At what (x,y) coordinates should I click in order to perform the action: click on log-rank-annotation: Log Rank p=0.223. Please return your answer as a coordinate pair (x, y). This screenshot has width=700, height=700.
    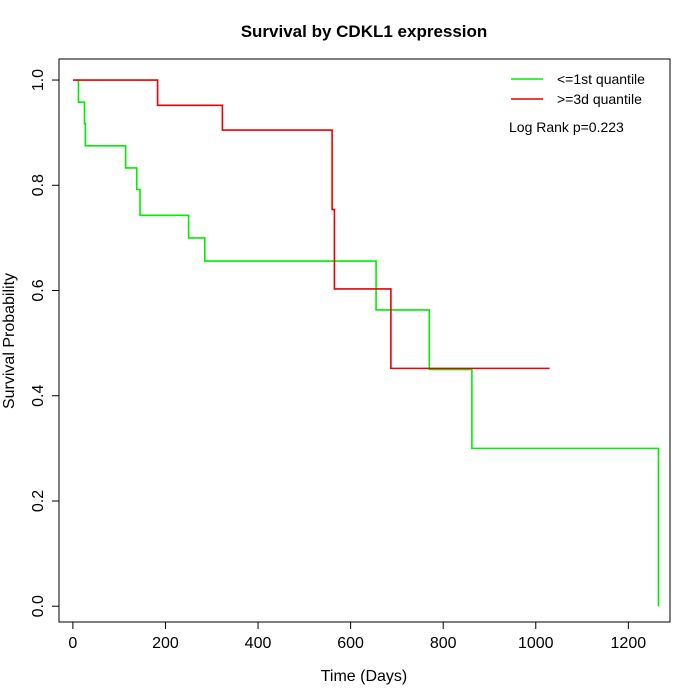
    Looking at the image, I should click on (566, 127).